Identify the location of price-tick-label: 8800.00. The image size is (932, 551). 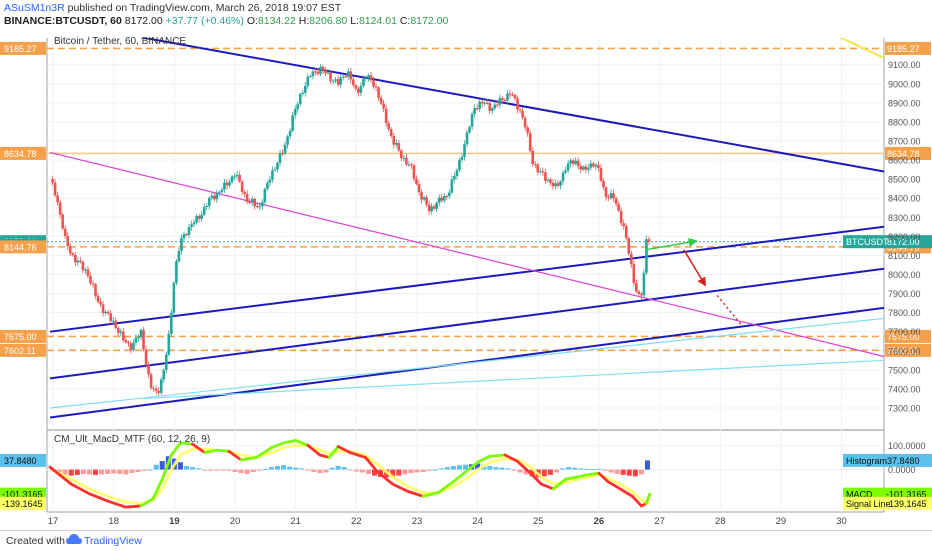
(904, 122).